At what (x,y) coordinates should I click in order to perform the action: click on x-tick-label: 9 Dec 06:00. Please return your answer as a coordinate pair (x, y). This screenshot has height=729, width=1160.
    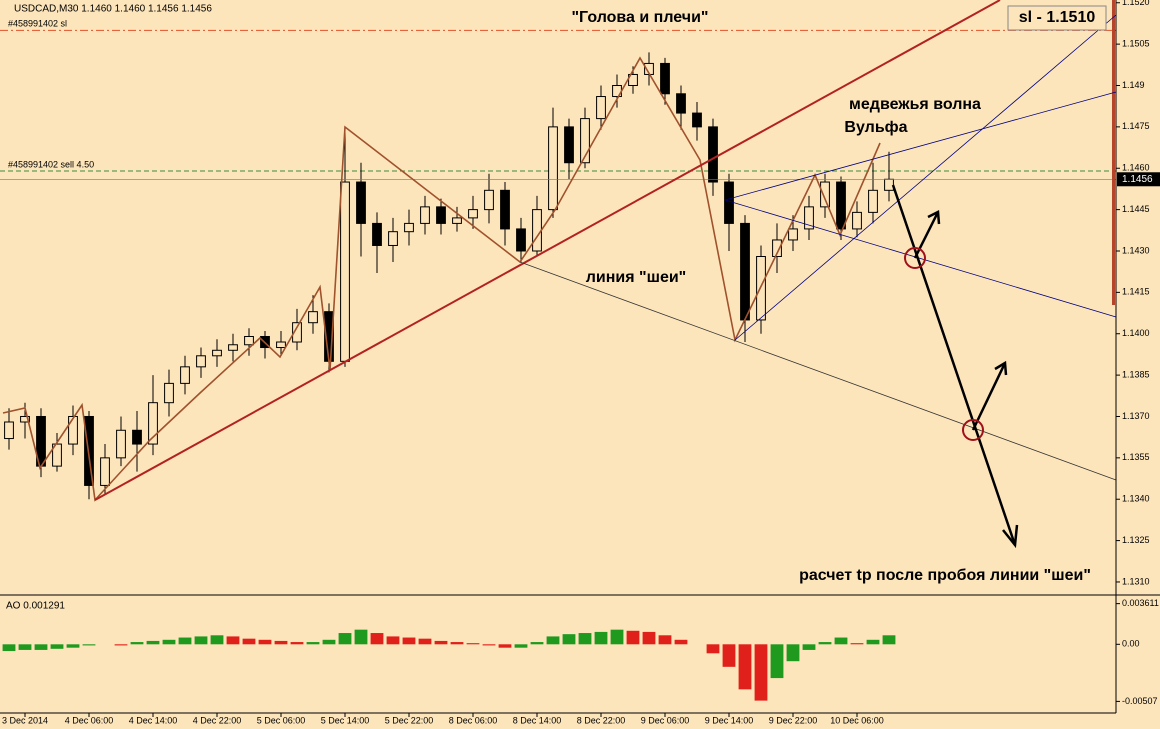
    Looking at the image, I should click on (665, 720).